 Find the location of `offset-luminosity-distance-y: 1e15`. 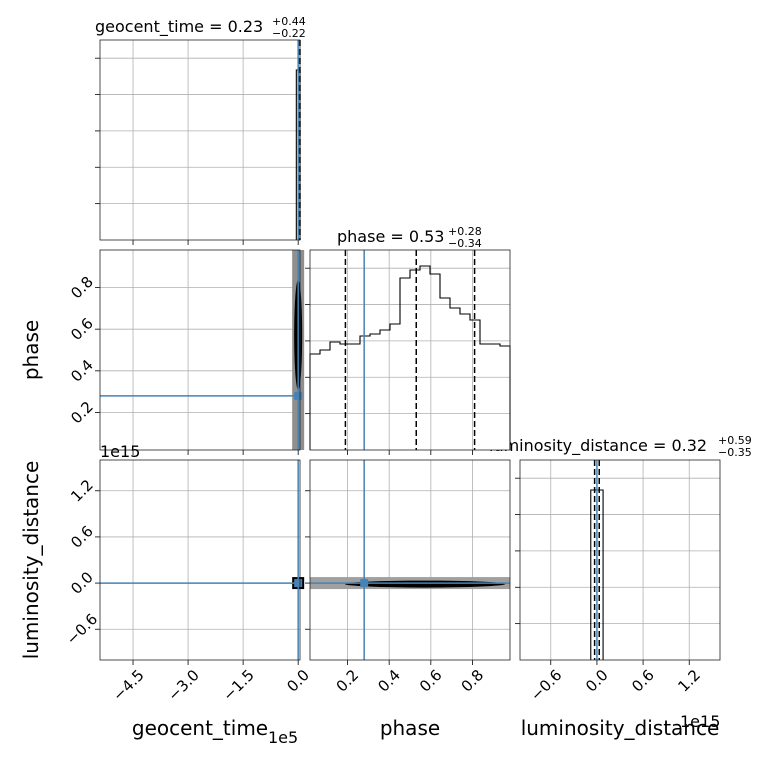

offset-luminosity-distance-y: 1e15 is located at coordinates (120, 451).